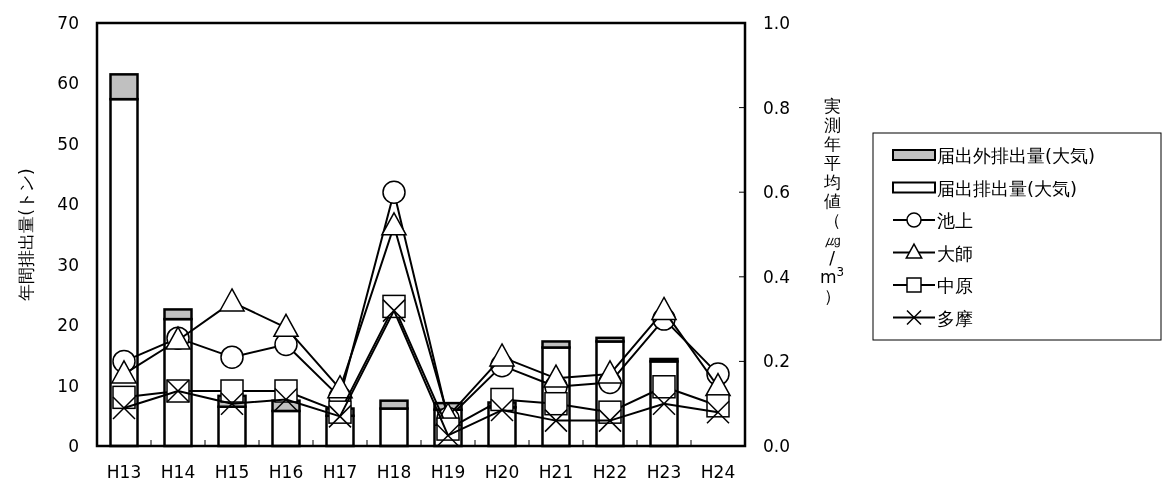 The image size is (1168, 484). Describe the element at coordinates (718, 472) in the screenshot. I see `x-tick-label: H24` at that location.